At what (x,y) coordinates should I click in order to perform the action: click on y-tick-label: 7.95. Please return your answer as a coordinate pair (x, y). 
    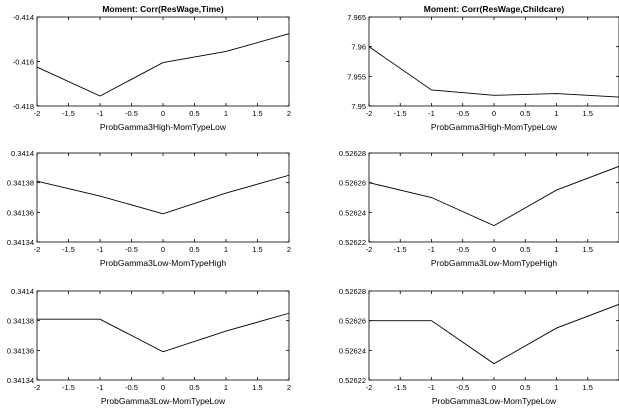
    Looking at the image, I should click on (358, 106).